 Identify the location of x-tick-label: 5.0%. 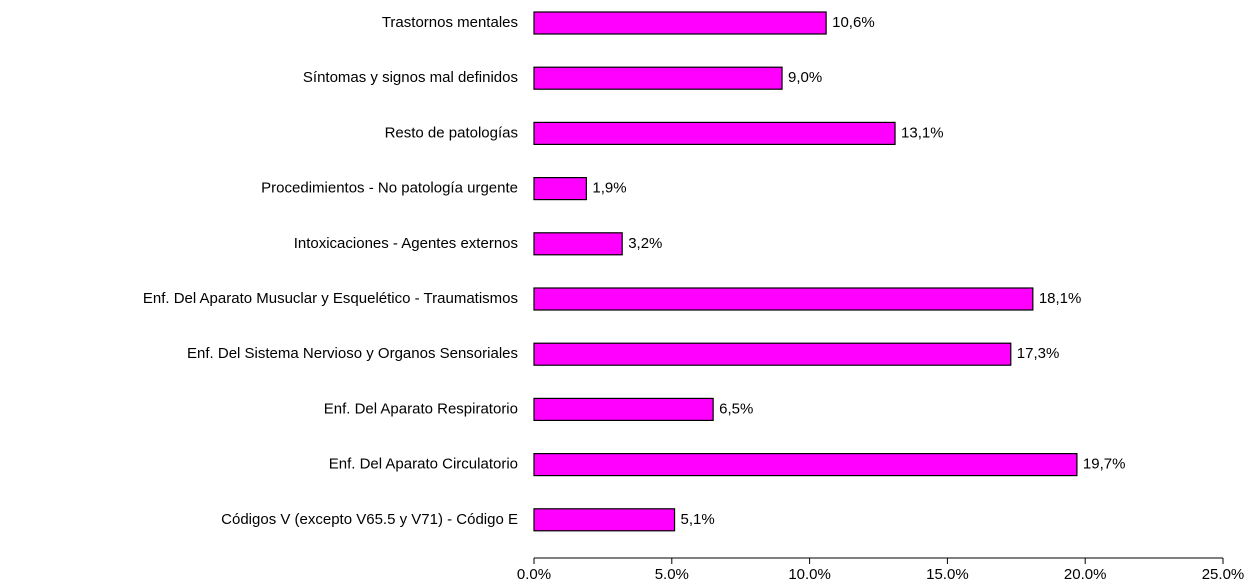
(672, 574).